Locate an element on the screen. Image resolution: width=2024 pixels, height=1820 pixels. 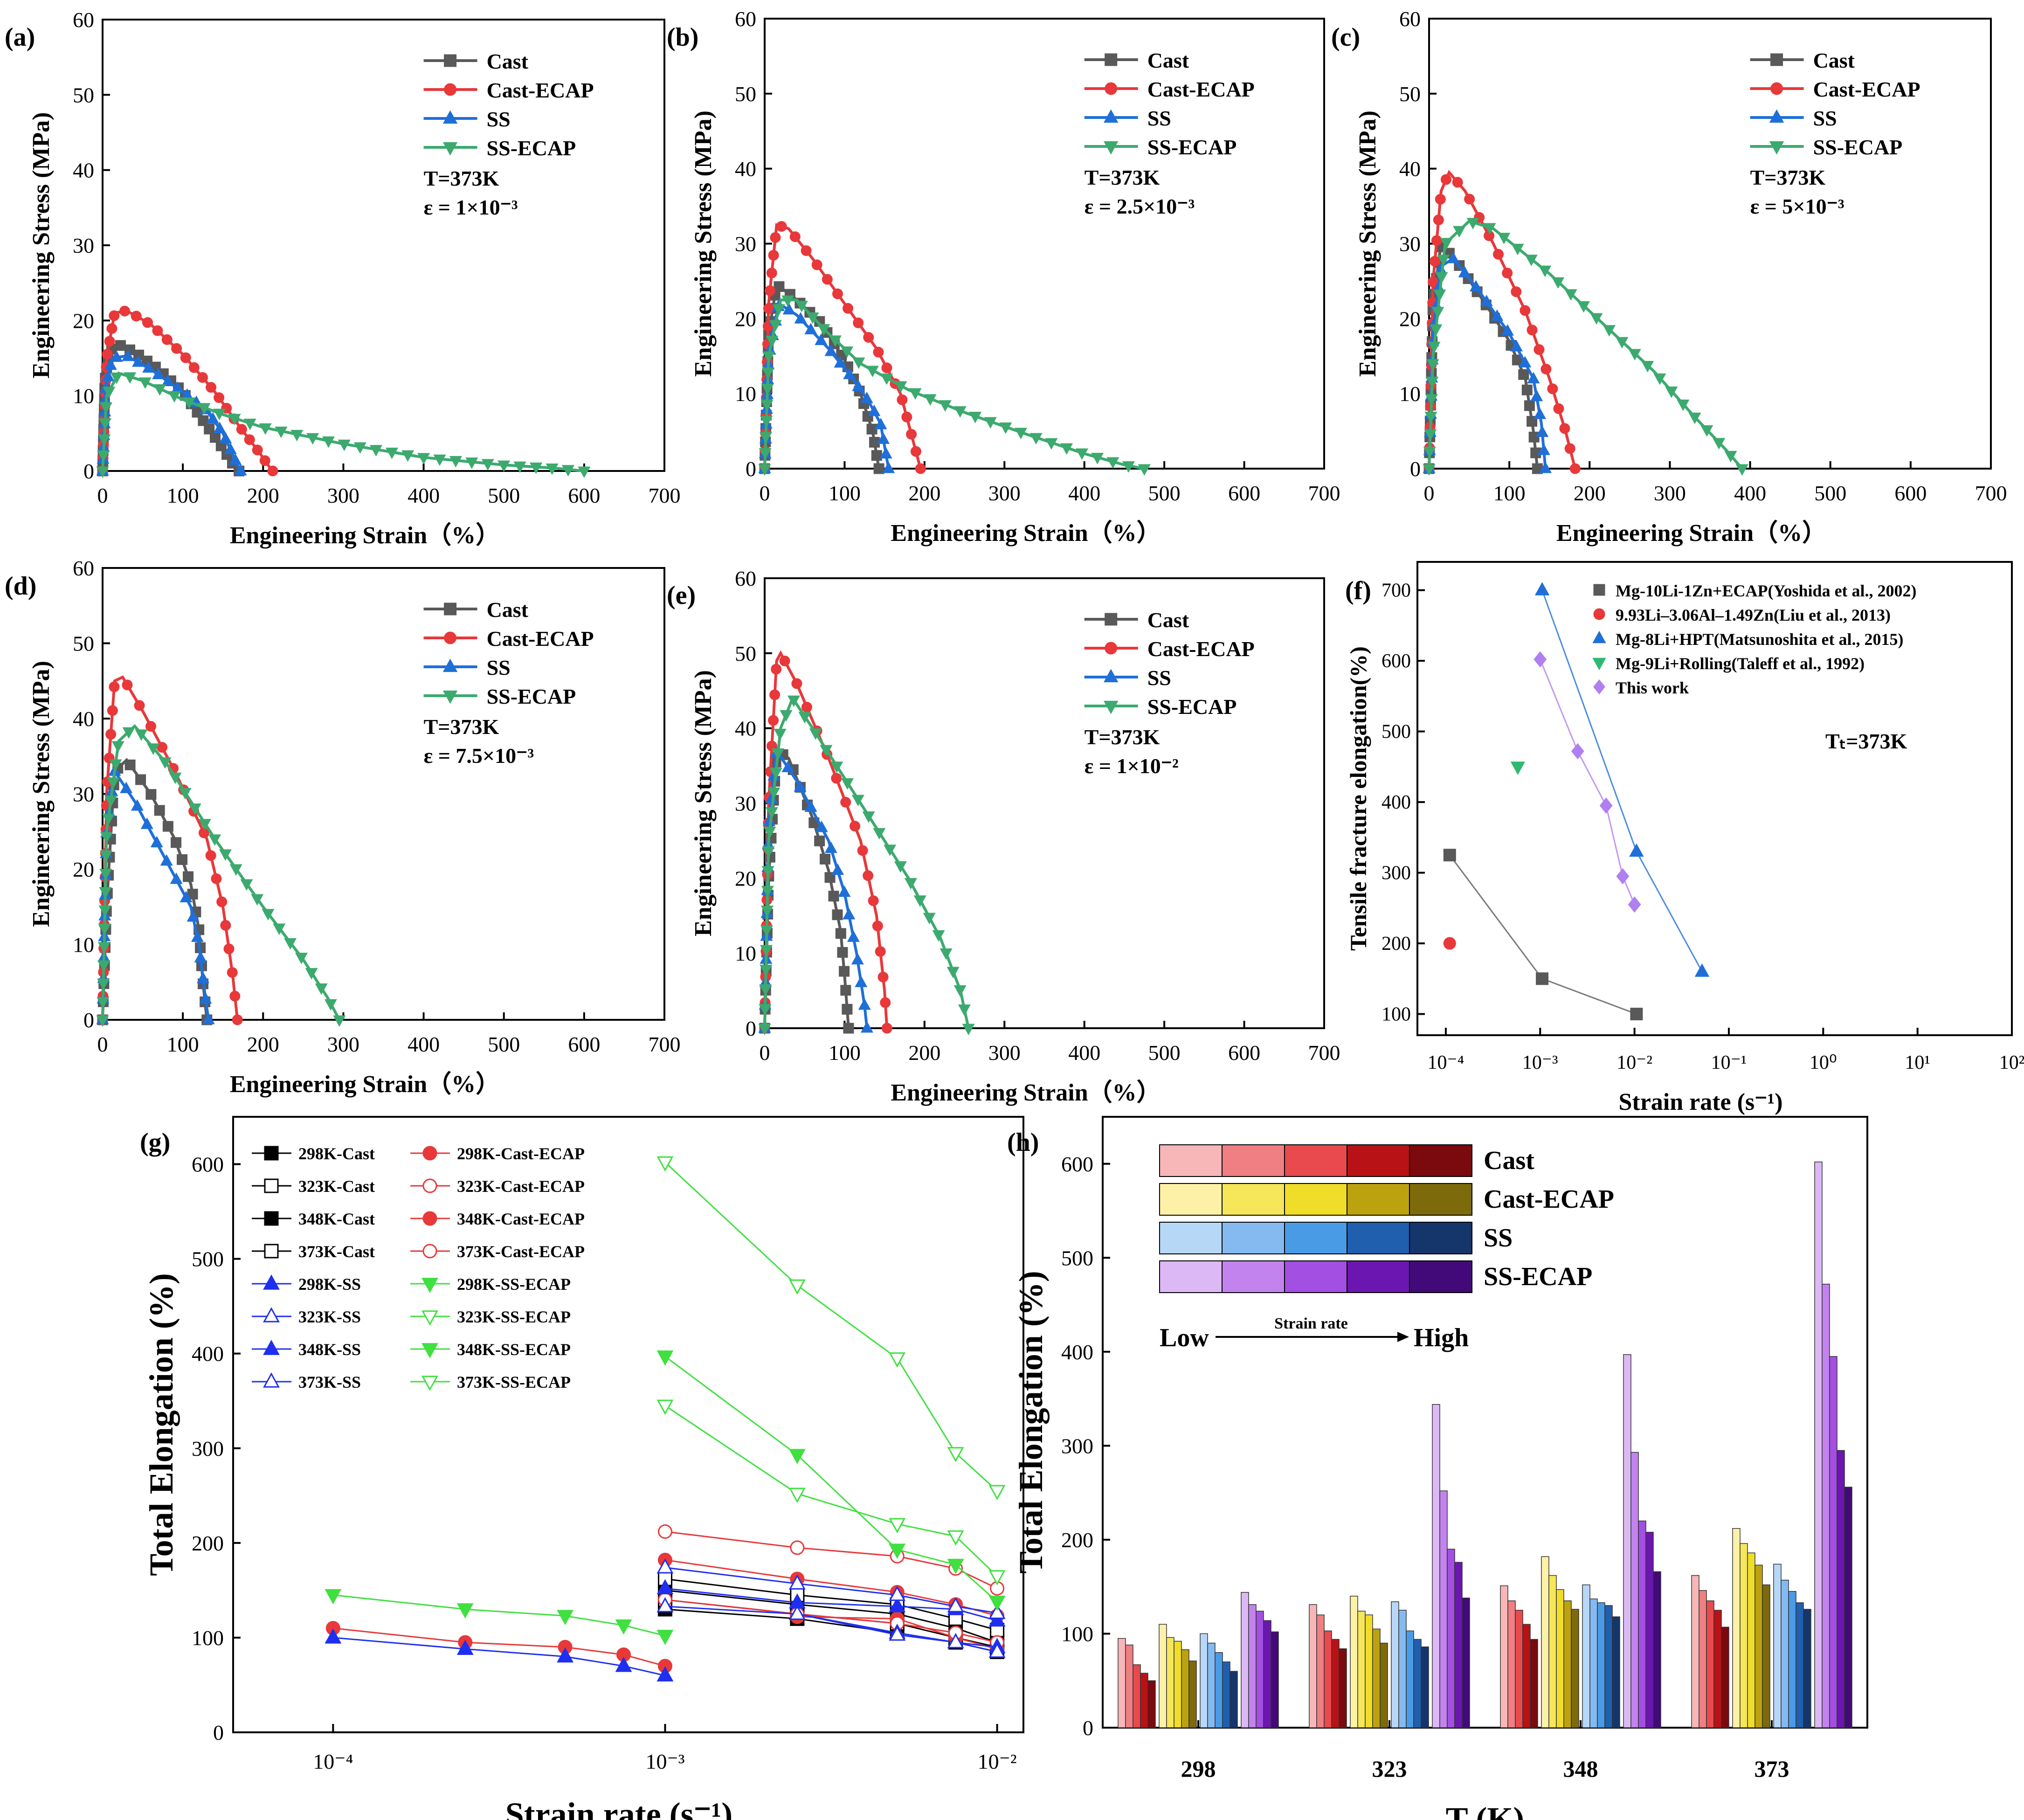
x-tick-label: 500 is located at coordinates (504, 495).